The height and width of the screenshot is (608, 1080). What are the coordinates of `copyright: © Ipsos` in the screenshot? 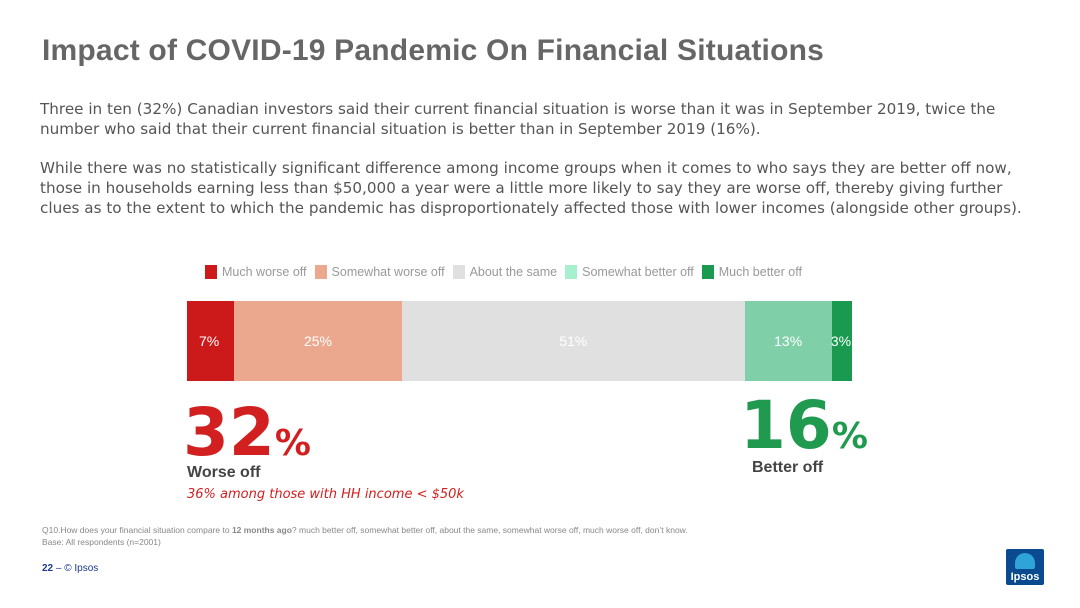 It's located at (81, 568).